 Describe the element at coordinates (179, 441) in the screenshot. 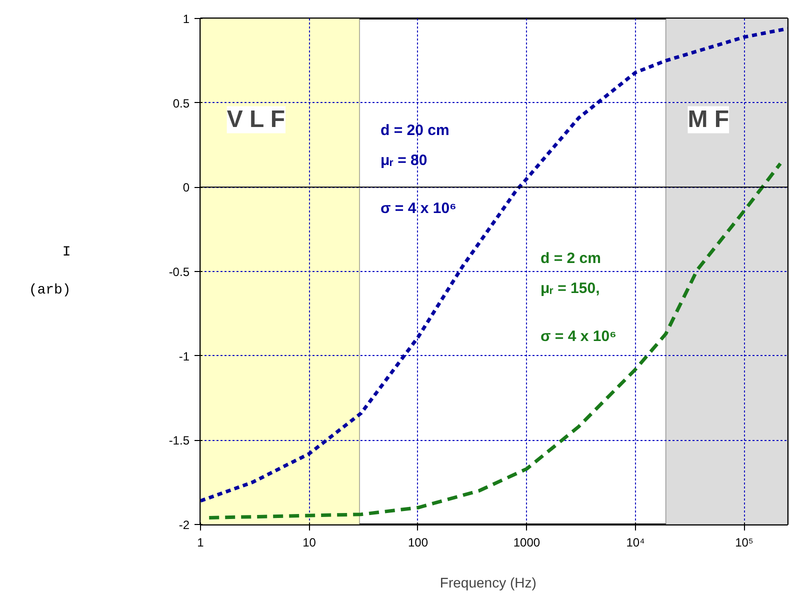

I see `y-tick-label: -1.5` at that location.